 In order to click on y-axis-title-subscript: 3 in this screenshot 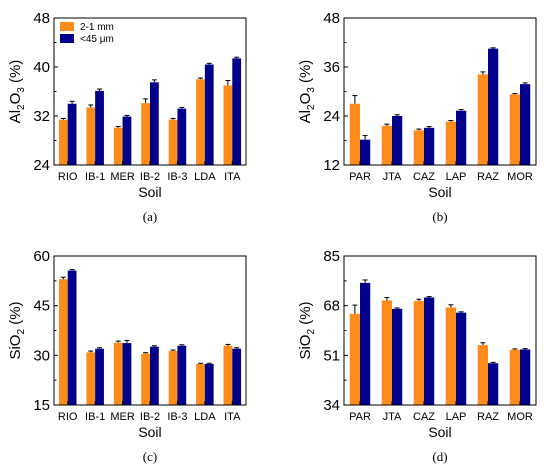, I will do `click(311, 90)`.